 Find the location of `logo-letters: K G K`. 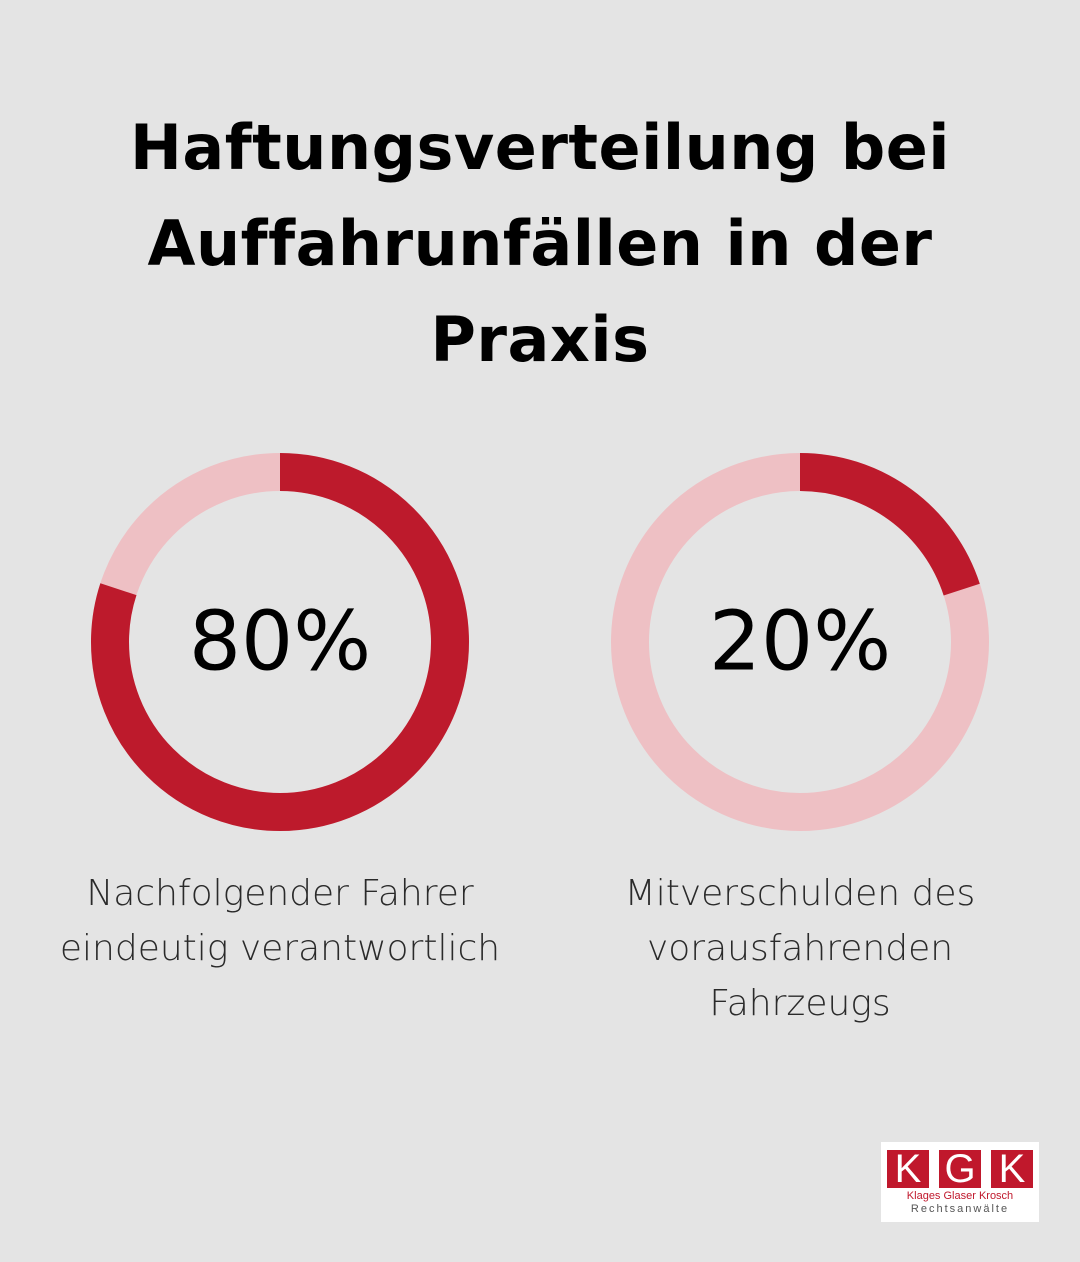

logo-letters: K G K is located at coordinates (960, 1169).